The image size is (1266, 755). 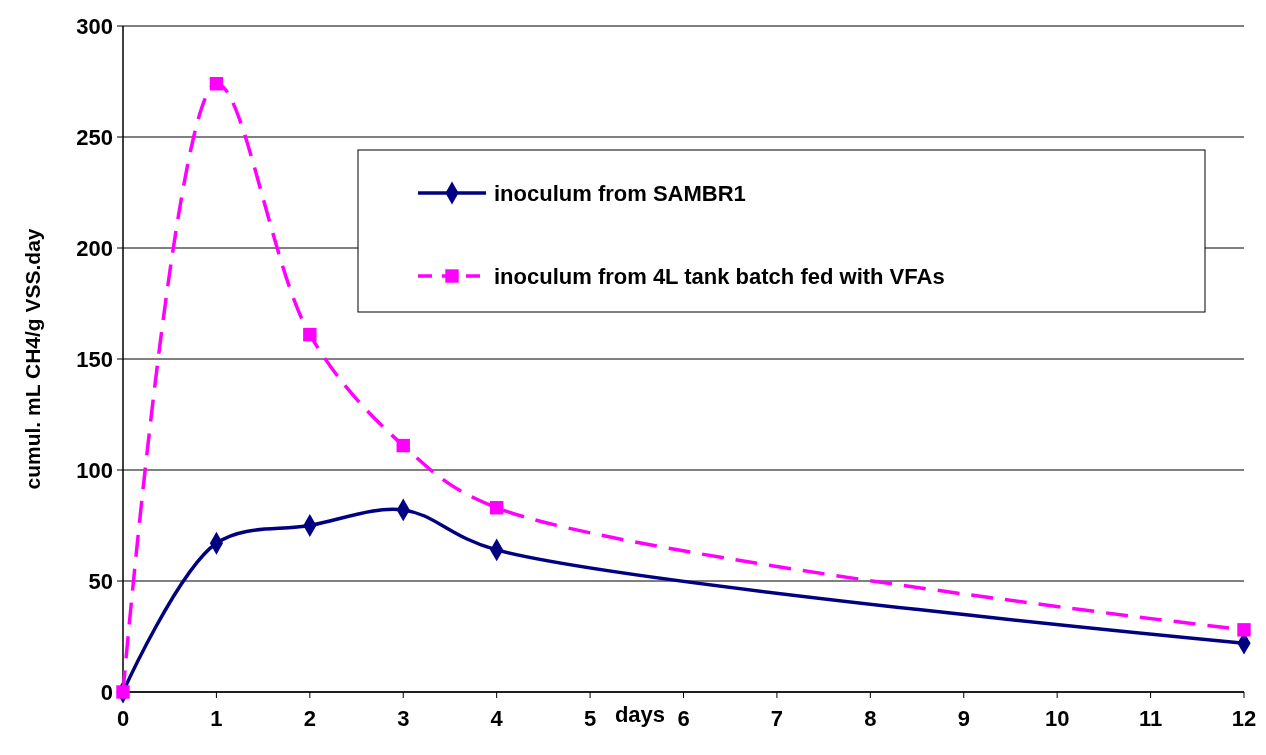 I want to click on x-tick-label: 6, so click(x=683, y=718).